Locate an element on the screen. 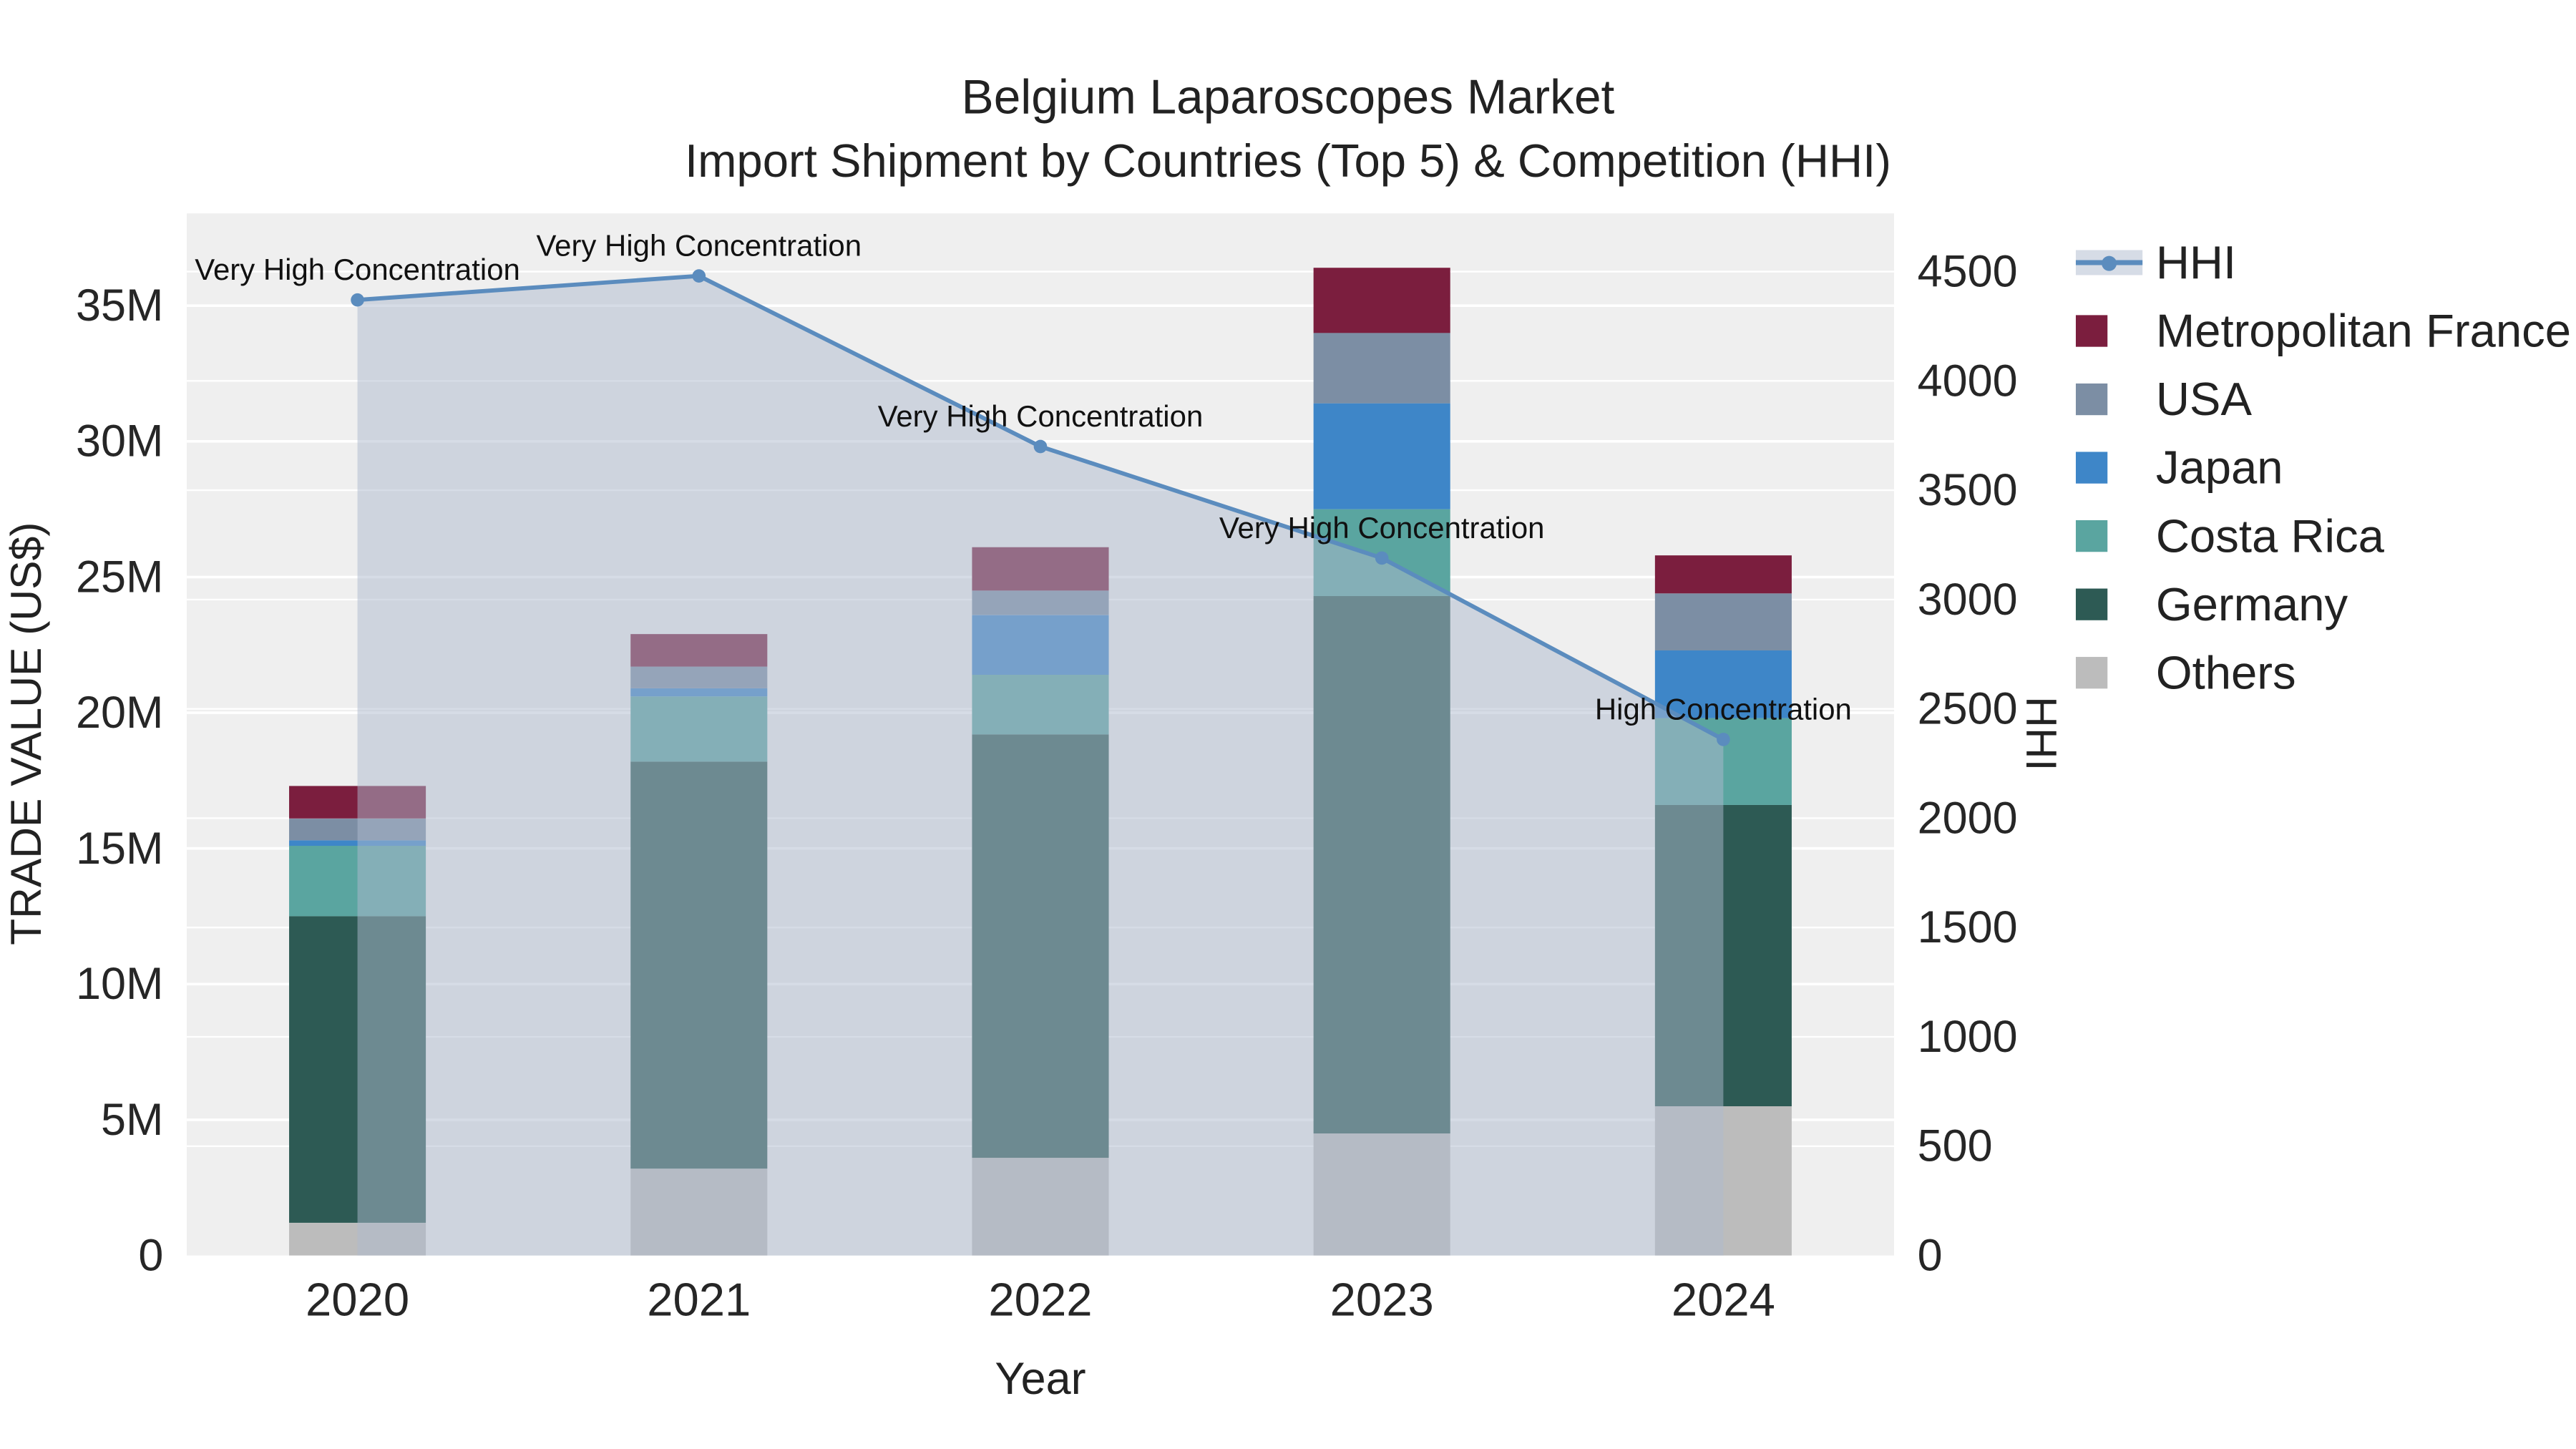 This screenshot has width=2576, height=1449. legend-item-others: Others is located at coordinates (2323, 671).